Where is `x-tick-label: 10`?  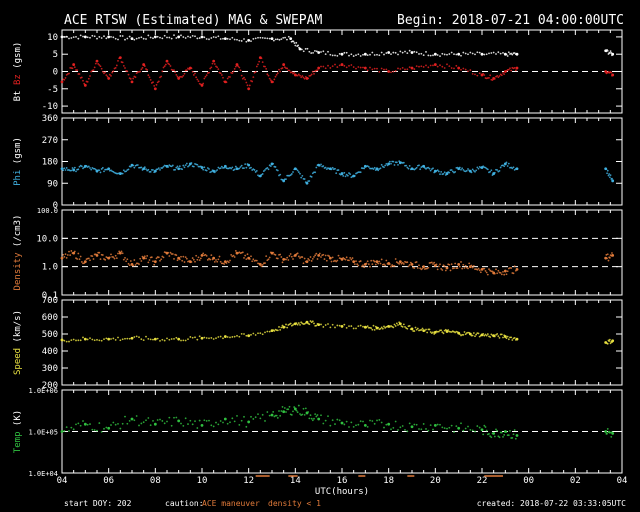
x-tick-label: 10 is located at coordinates (202, 481).